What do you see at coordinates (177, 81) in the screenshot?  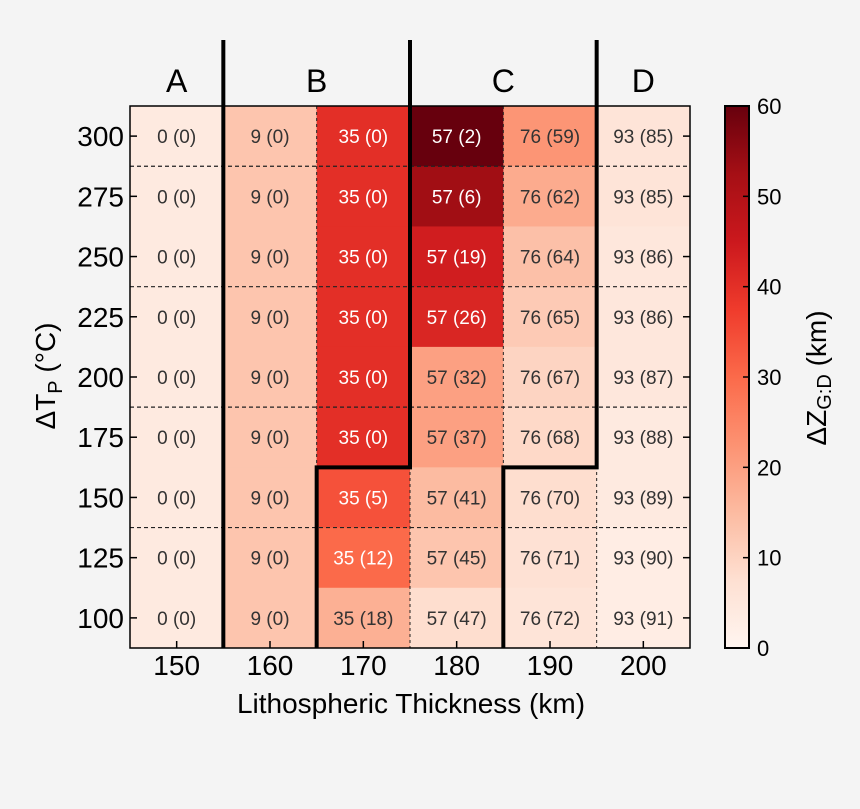 I see `region-label: A` at bounding box center [177, 81].